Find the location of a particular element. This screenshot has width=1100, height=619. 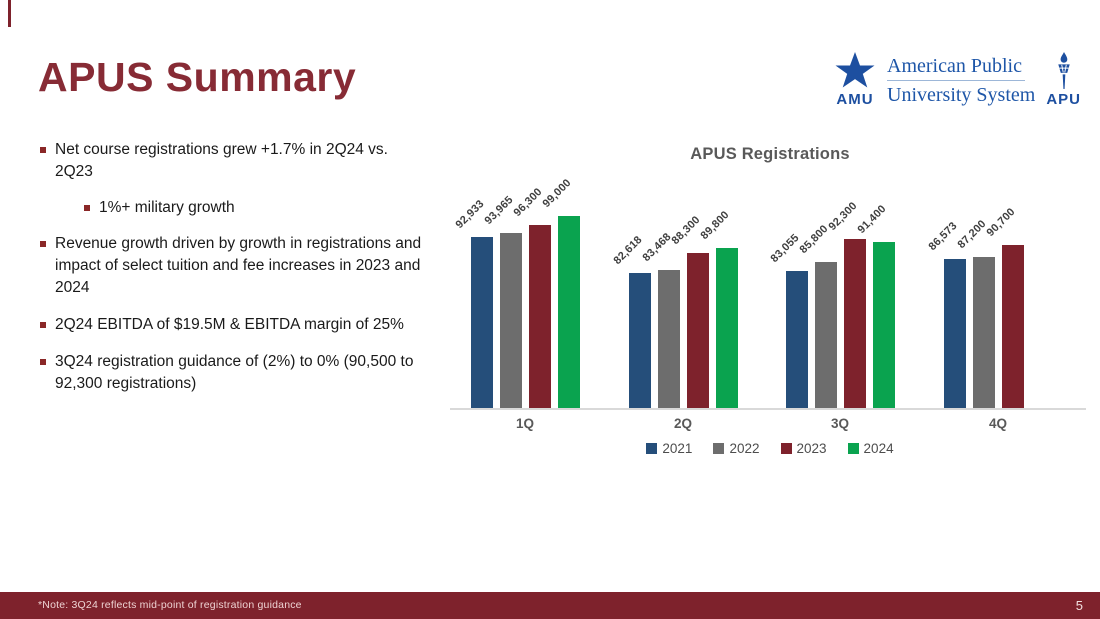

bar-value-label: 89,800 is located at coordinates (715, 225).